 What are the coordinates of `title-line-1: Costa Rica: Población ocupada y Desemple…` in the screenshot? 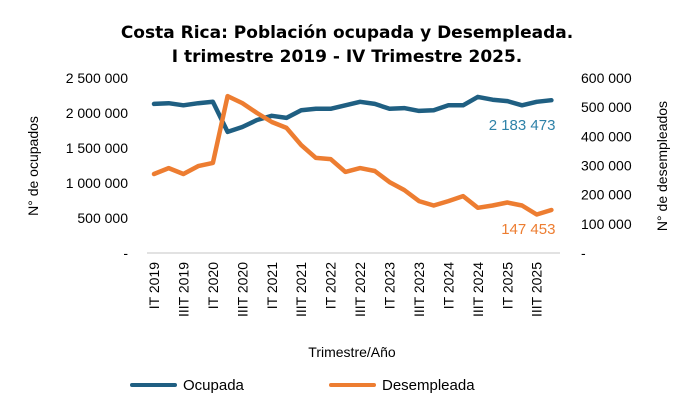 It's located at (347, 33).